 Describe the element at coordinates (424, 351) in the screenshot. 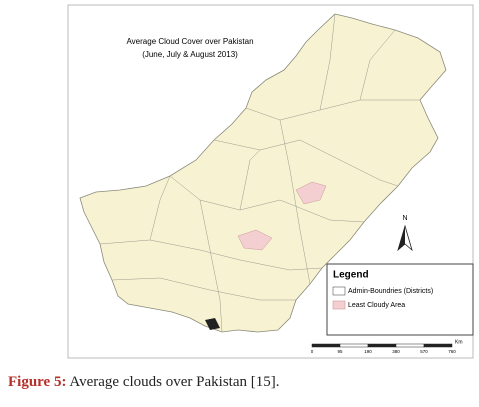

I see `scale-label: 570` at that location.